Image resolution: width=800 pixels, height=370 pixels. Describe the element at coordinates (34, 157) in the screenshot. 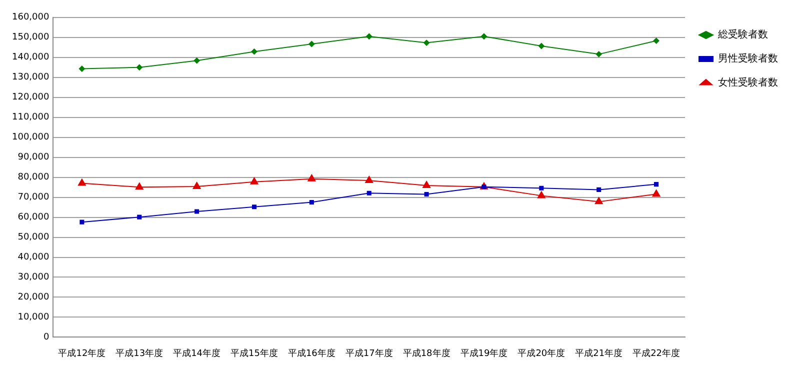

I see `y-tick-label: 90,000` at that location.